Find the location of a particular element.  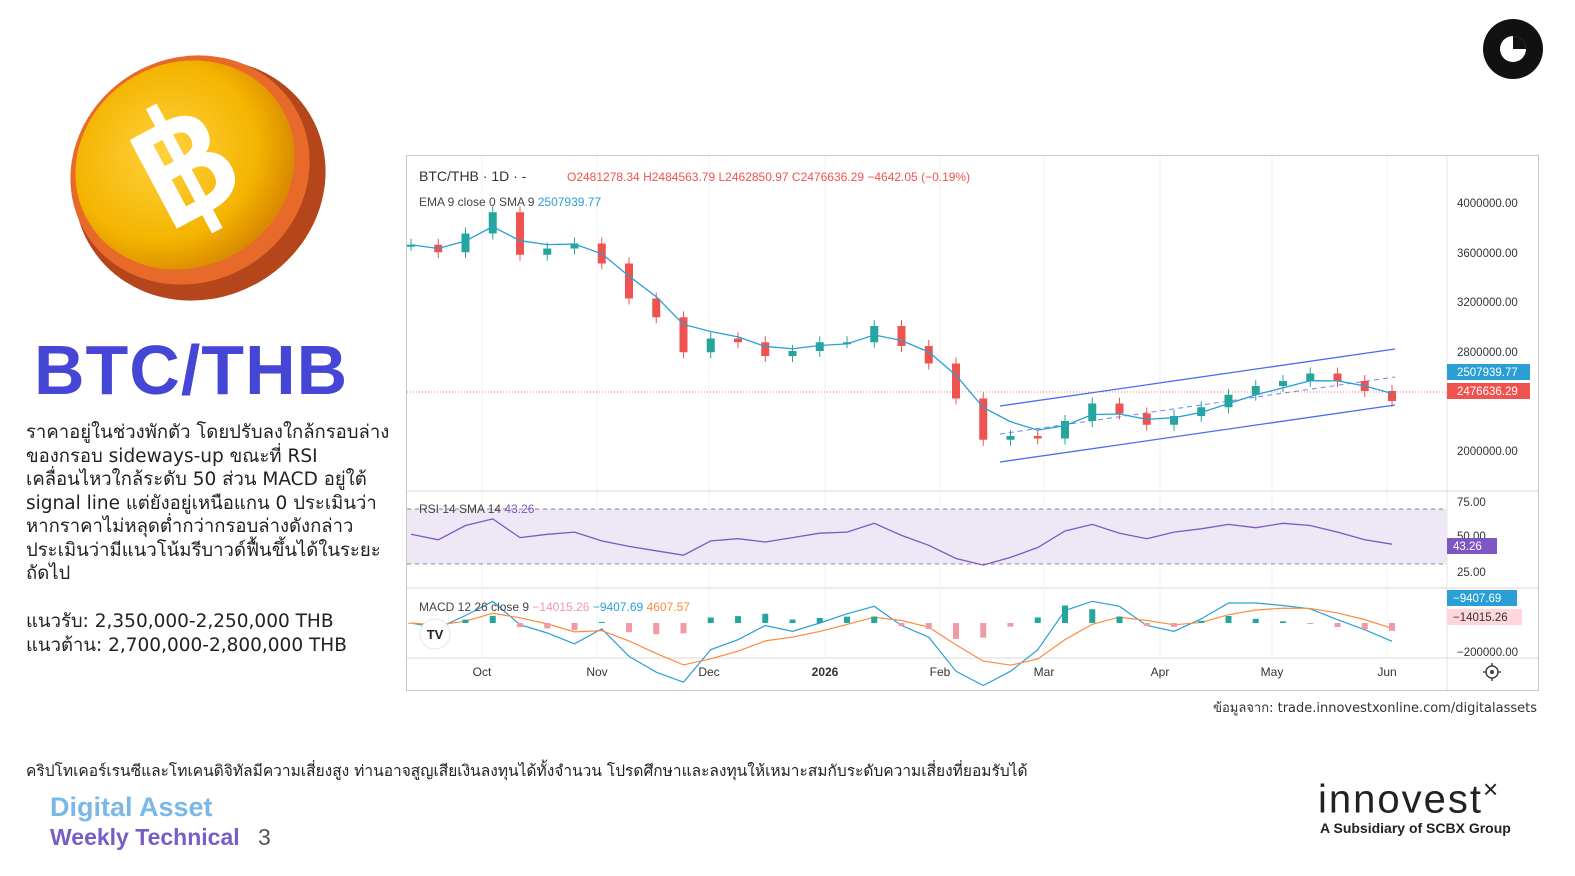

brand-wordmark: innovest× is located at coordinates (1409, 798).